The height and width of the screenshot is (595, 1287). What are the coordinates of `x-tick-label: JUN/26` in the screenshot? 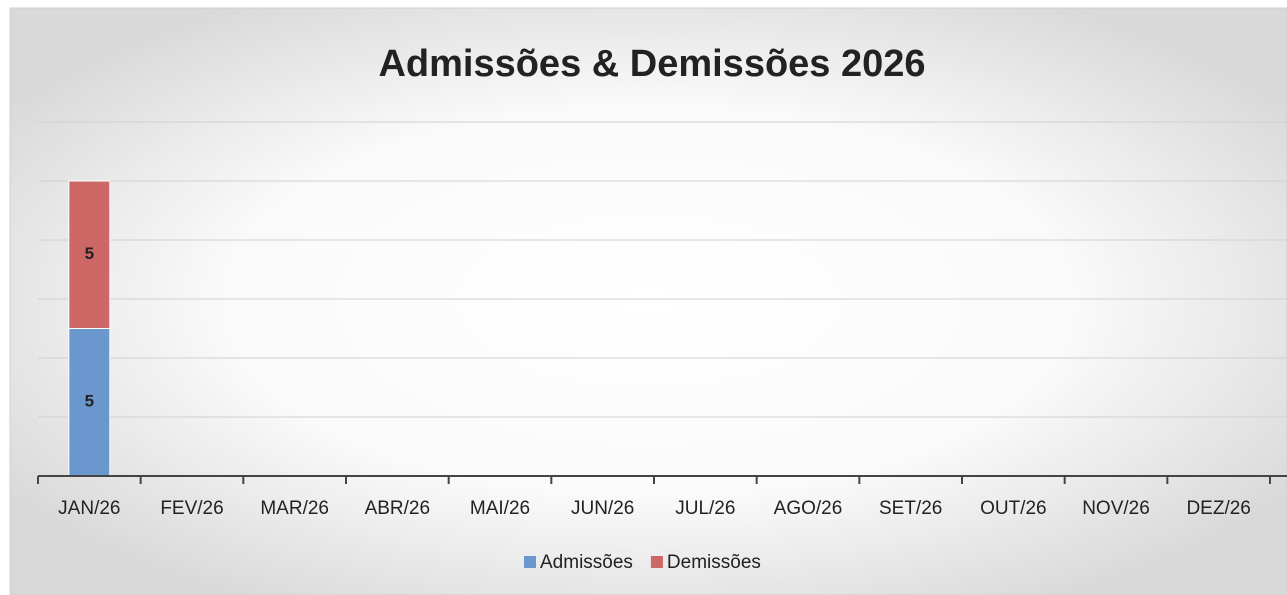 It's located at (602, 508).